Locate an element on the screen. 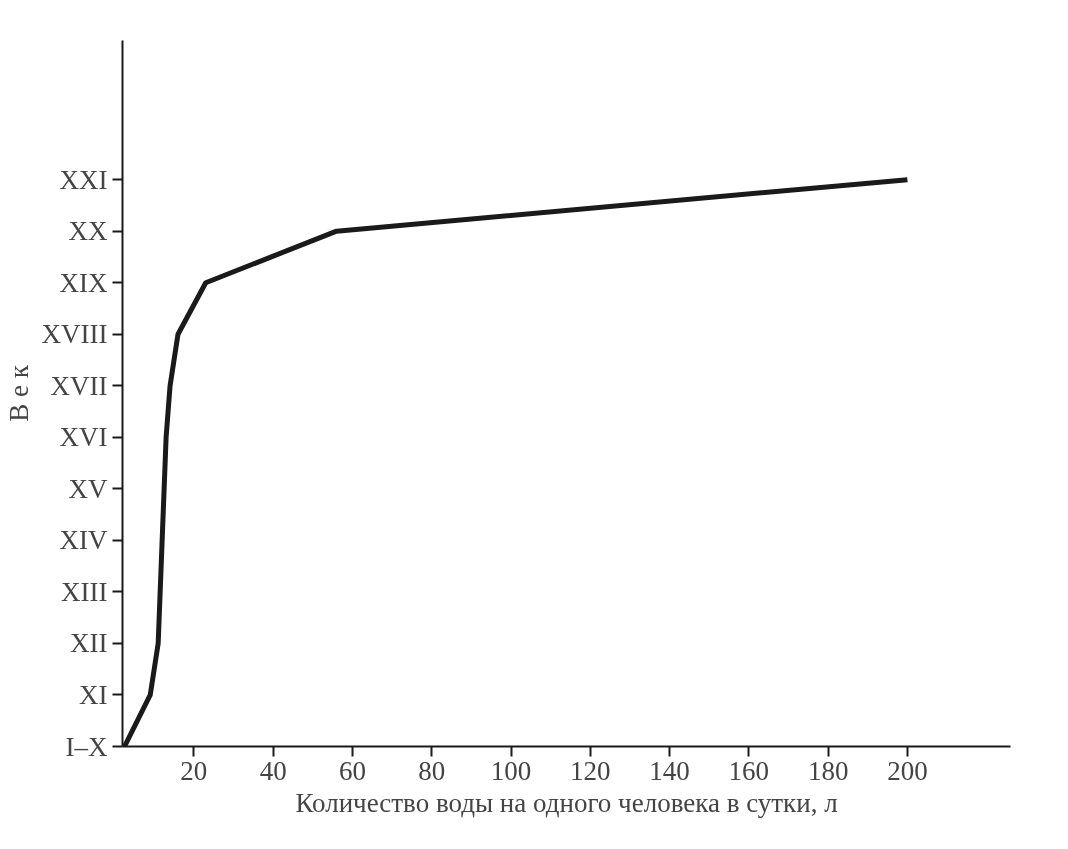 The image size is (1068, 849). y-tick-label: XX is located at coordinates (88, 231).